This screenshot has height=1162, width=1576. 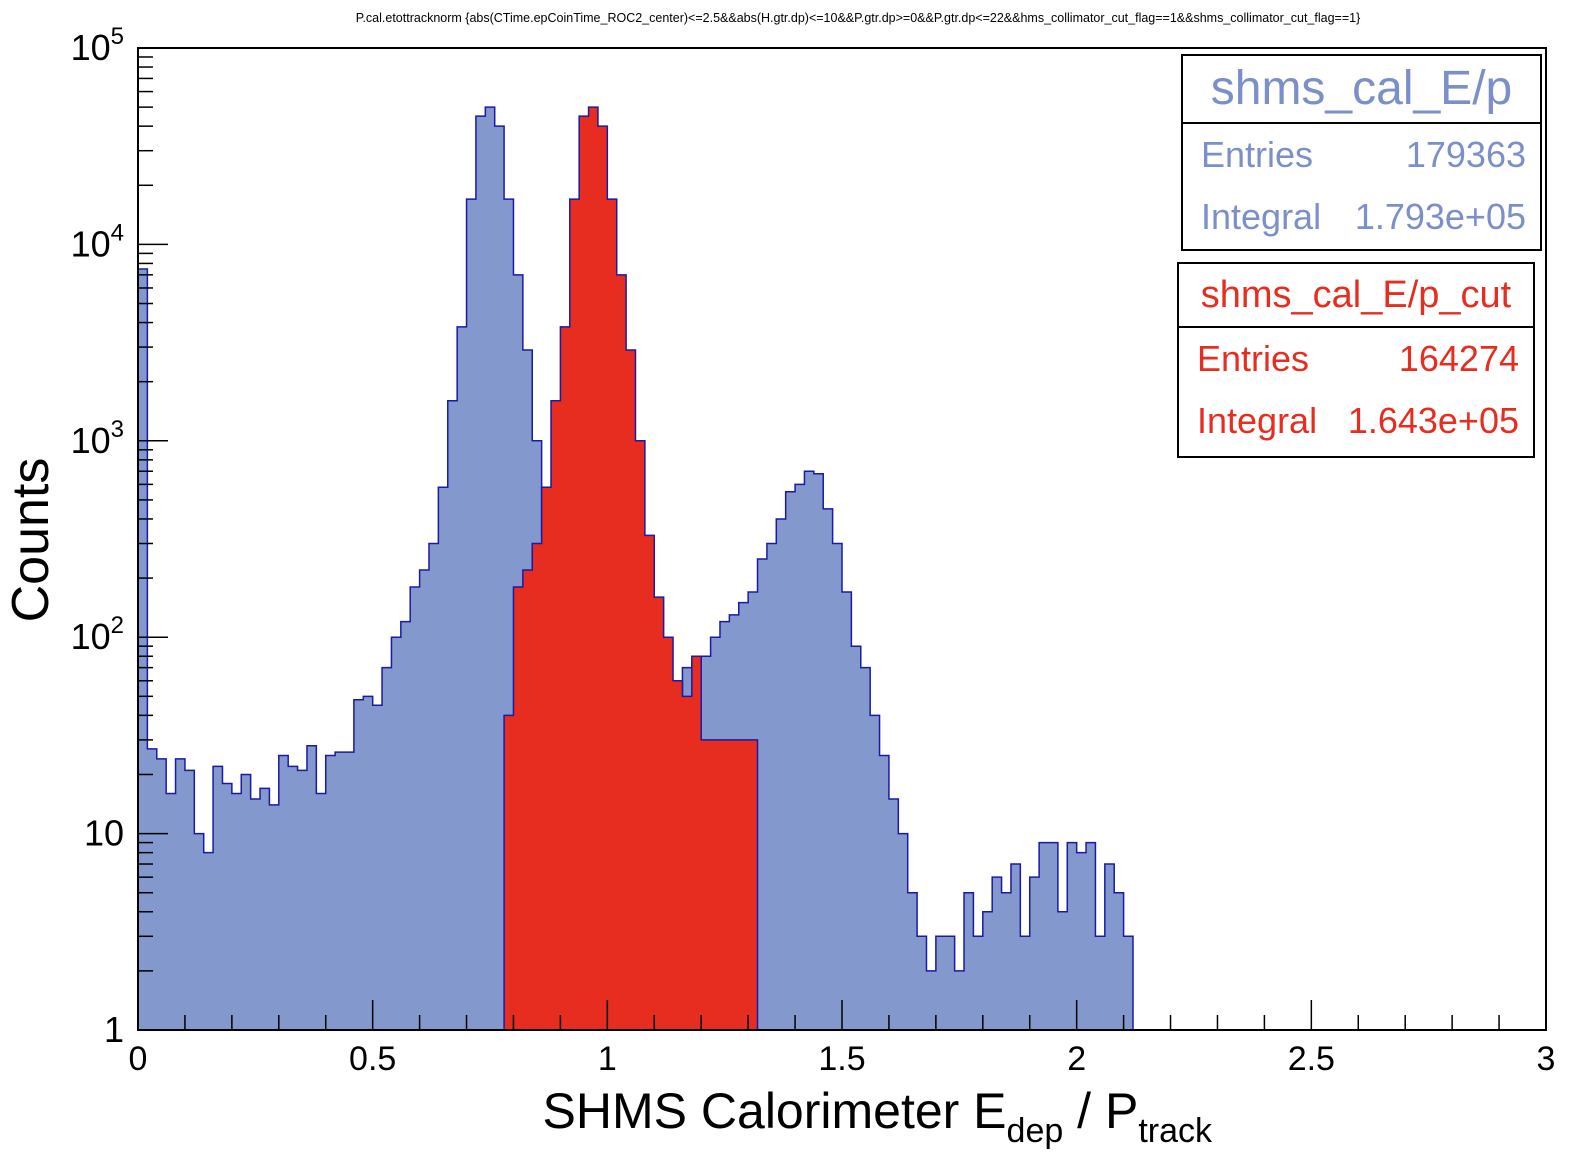 What do you see at coordinates (607, 1059) in the screenshot?
I see `x-tick-label: 1` at bounding box center [607, 1059].